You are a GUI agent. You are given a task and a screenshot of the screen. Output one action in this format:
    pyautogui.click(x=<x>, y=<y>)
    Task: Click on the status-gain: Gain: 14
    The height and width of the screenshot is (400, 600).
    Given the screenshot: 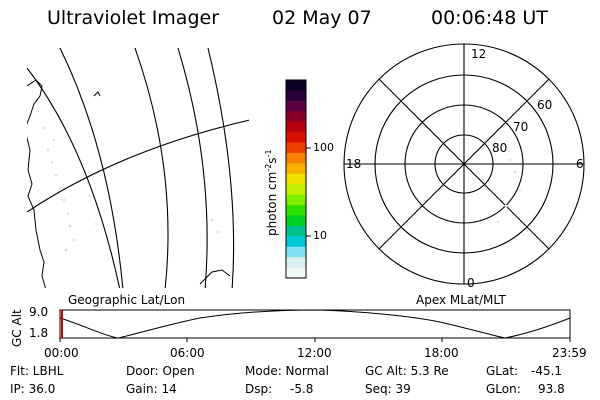 What is the action you would take?
    pyautogui.click(x=151, y=389)
    